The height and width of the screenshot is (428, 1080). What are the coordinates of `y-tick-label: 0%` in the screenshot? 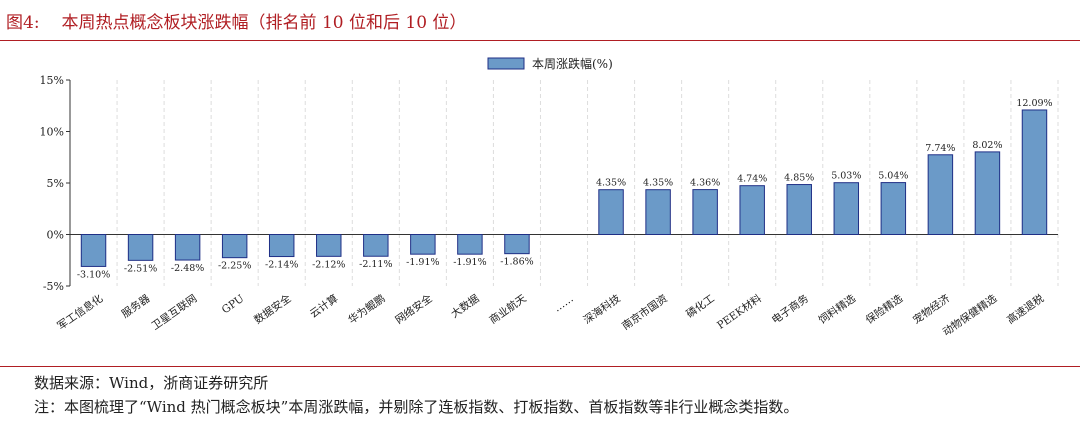 It's located at (55, 235).